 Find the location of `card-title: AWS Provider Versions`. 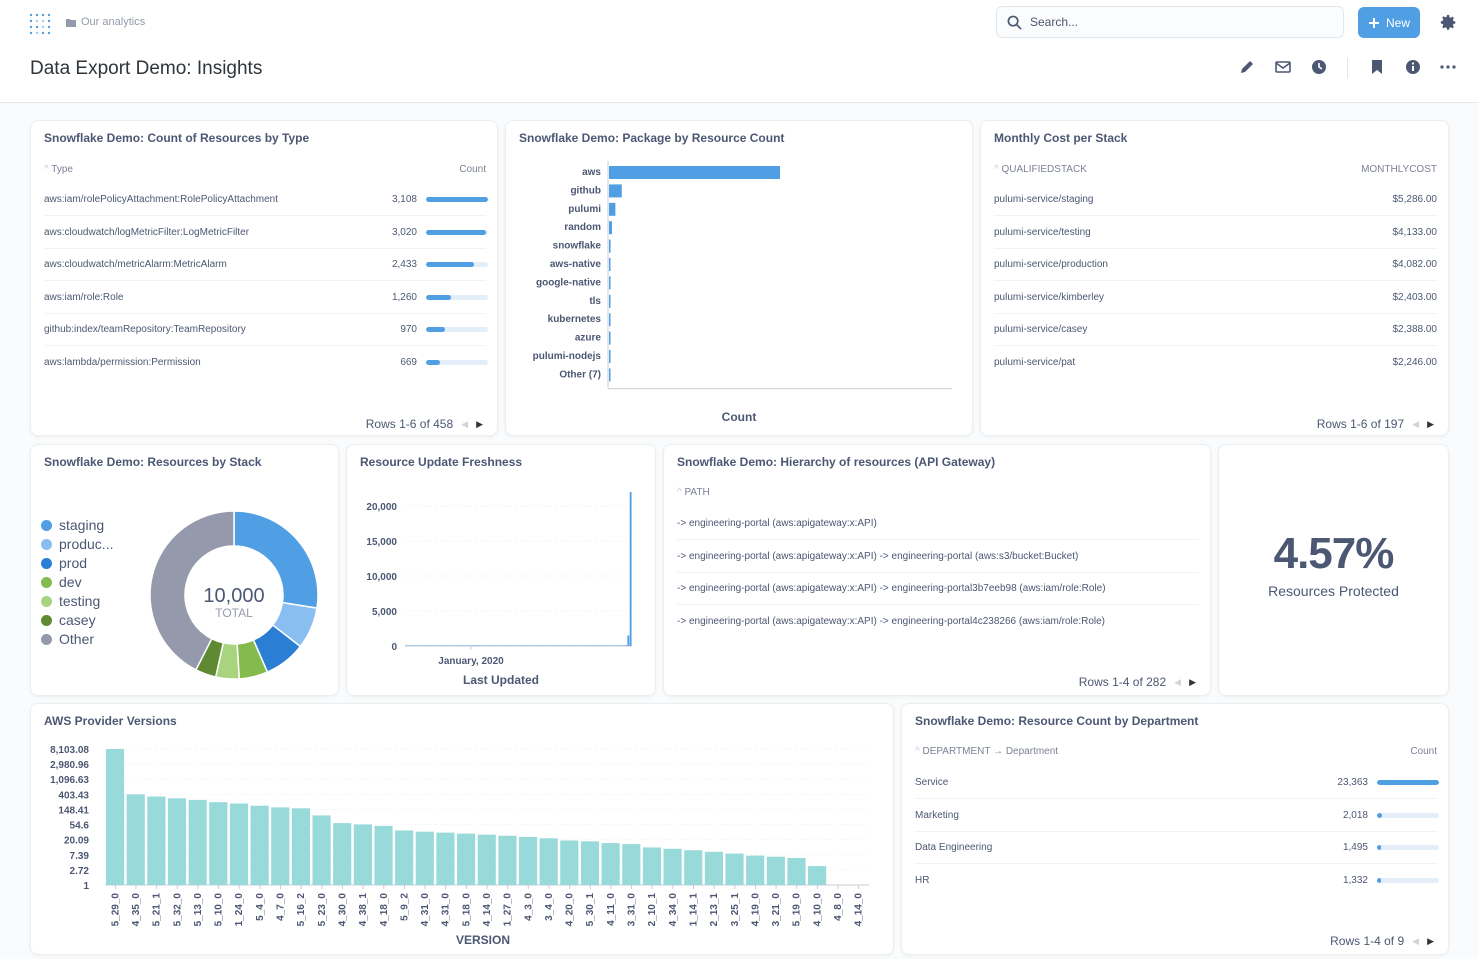

card-title: AWS Provider Versions is located at coordinates (110, 721).